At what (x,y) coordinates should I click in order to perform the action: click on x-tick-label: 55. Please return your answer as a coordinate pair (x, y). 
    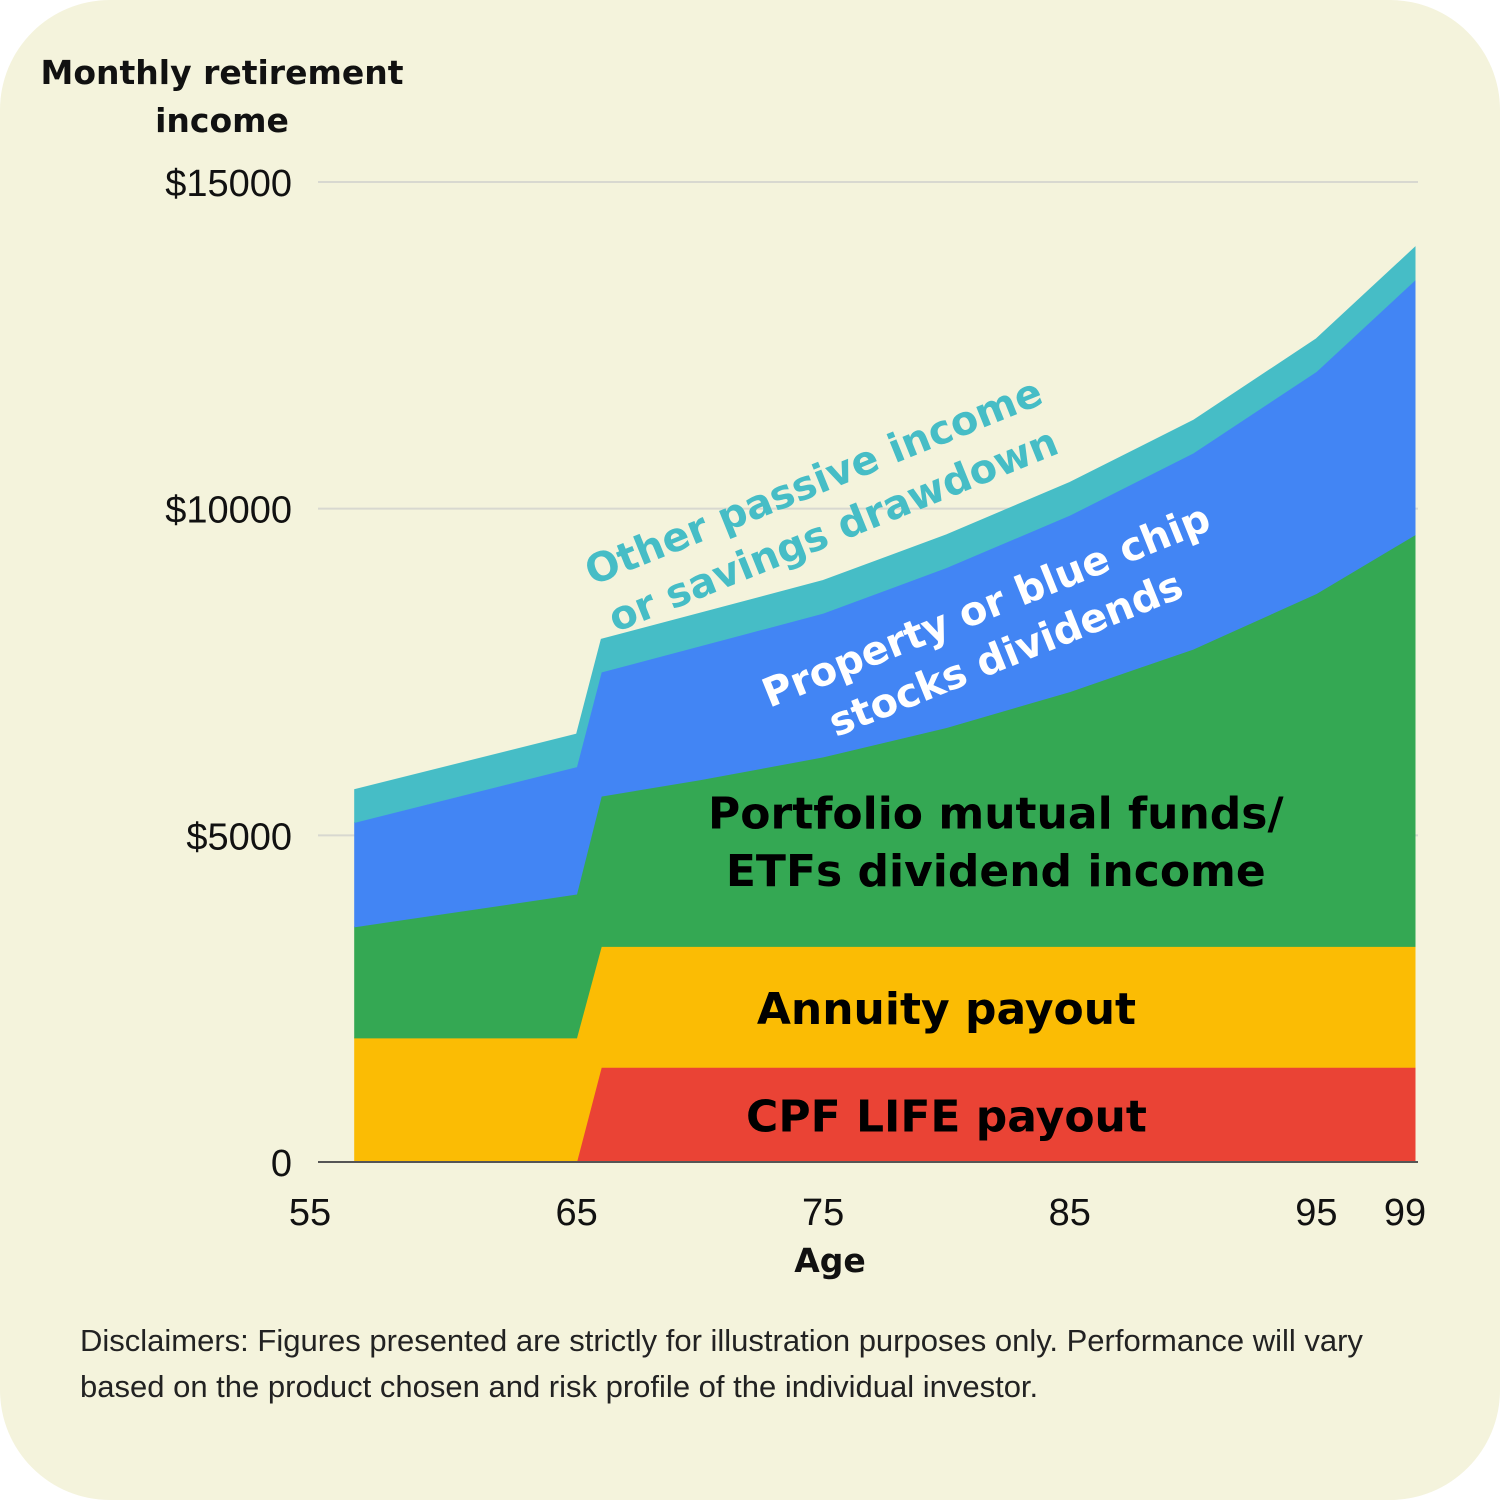
    Looking at the image, I should click on (310, 1213).